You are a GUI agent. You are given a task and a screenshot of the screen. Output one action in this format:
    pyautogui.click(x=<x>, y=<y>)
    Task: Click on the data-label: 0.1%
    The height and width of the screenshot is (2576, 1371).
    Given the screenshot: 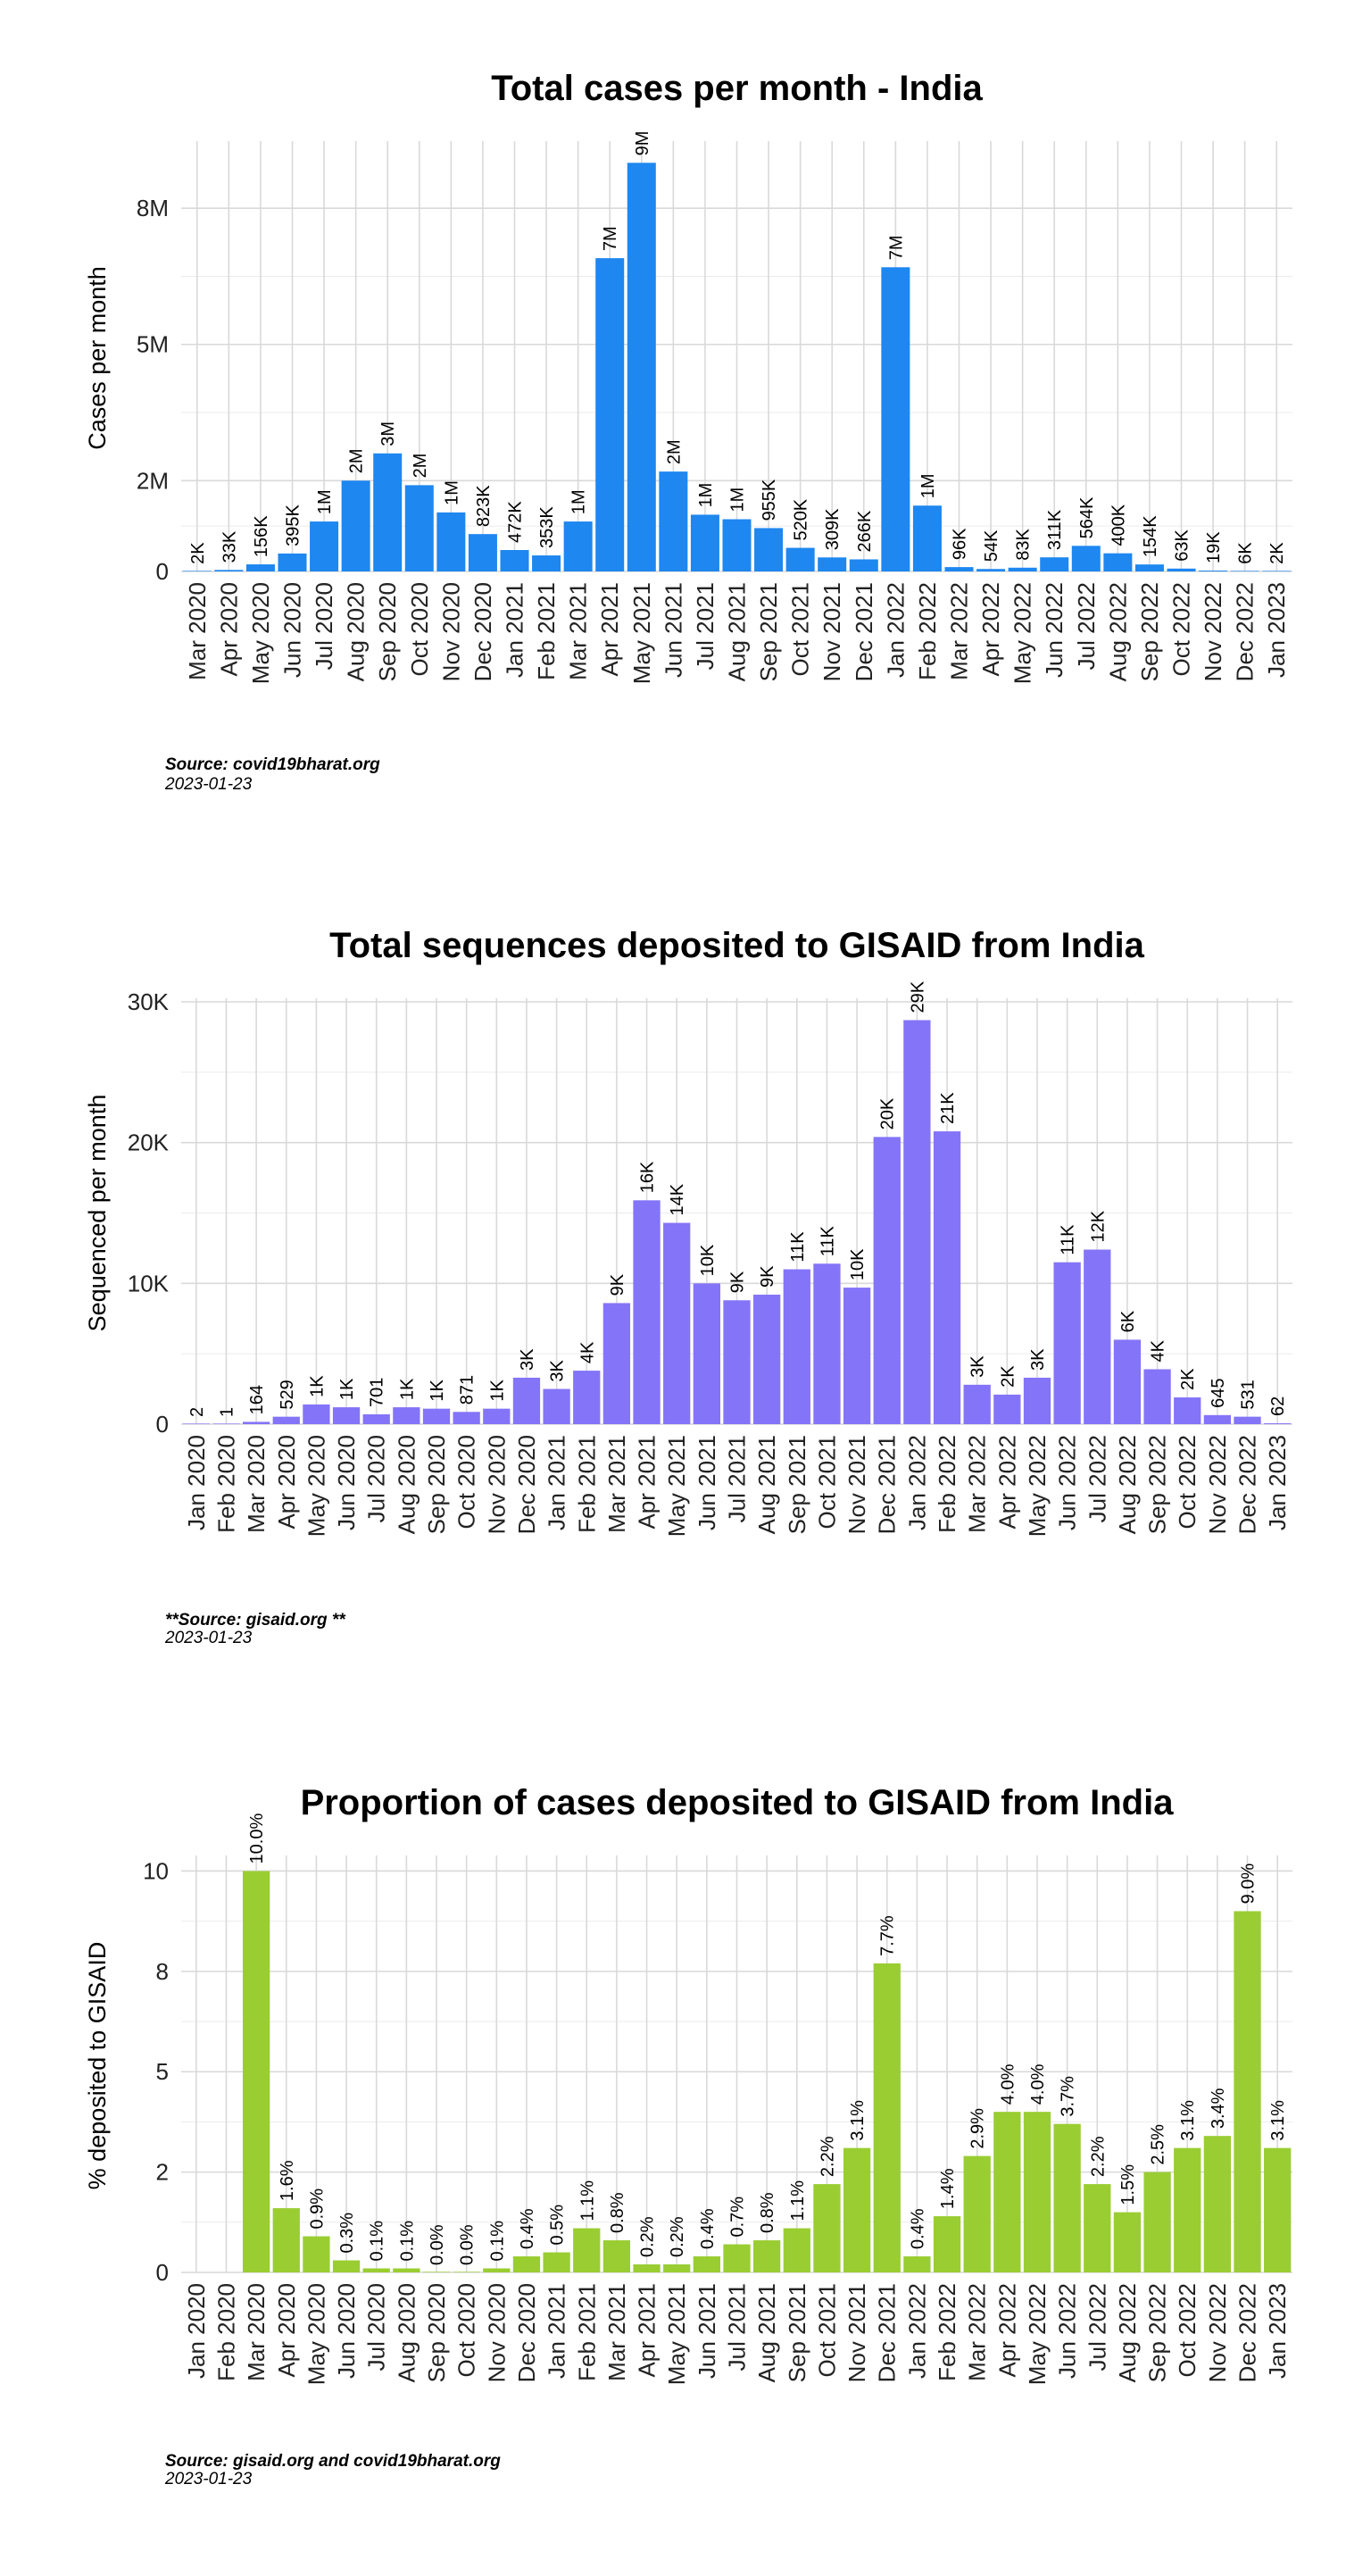 What is the action you would take?
    pyautogui.click(x=377, y=2241)
    